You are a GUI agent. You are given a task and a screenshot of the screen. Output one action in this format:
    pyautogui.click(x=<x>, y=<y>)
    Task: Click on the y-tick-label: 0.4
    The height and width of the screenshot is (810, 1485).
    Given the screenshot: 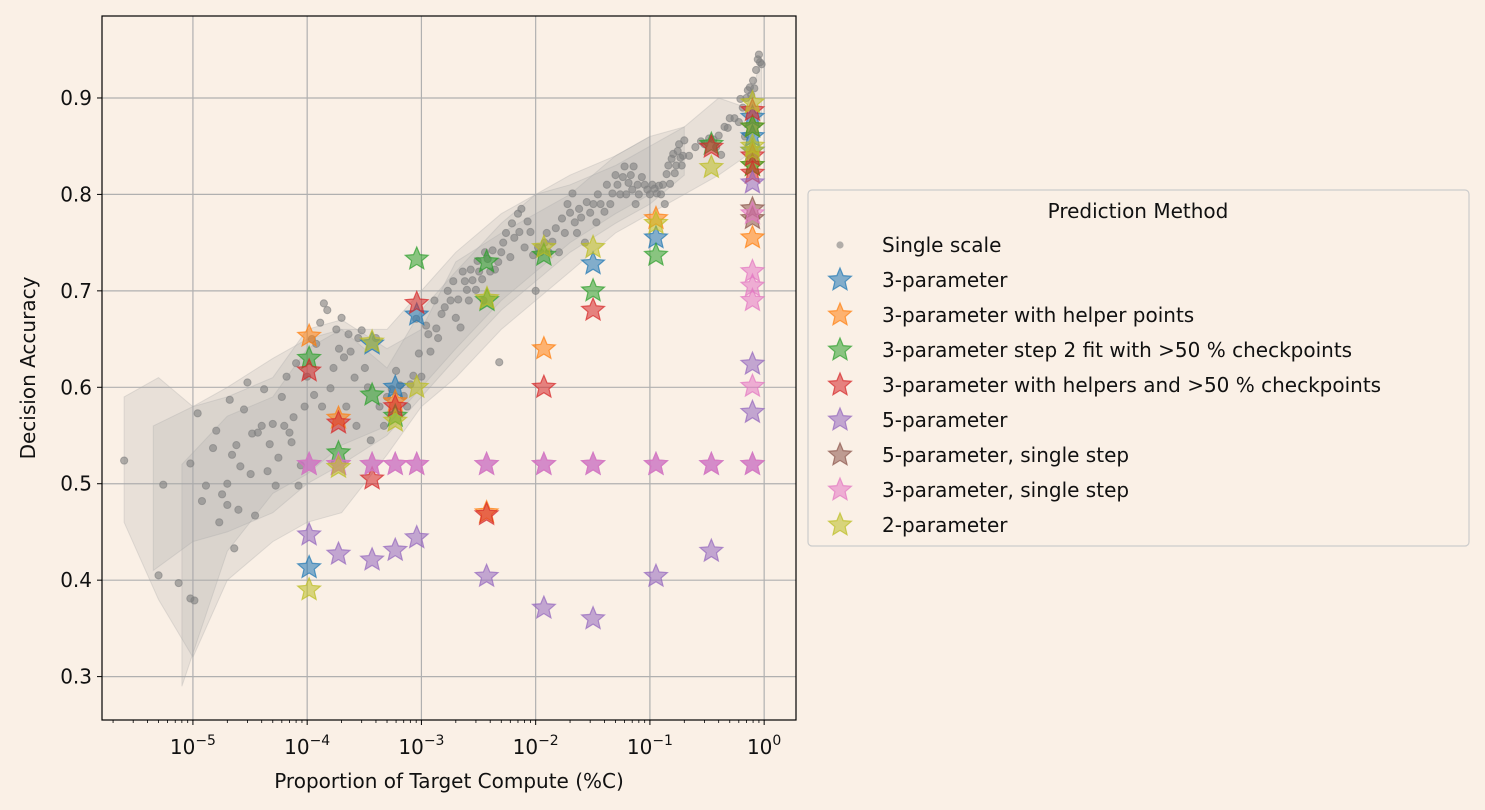 What is the action you would take?
    pyautogui.click(x=76, y=580)
    